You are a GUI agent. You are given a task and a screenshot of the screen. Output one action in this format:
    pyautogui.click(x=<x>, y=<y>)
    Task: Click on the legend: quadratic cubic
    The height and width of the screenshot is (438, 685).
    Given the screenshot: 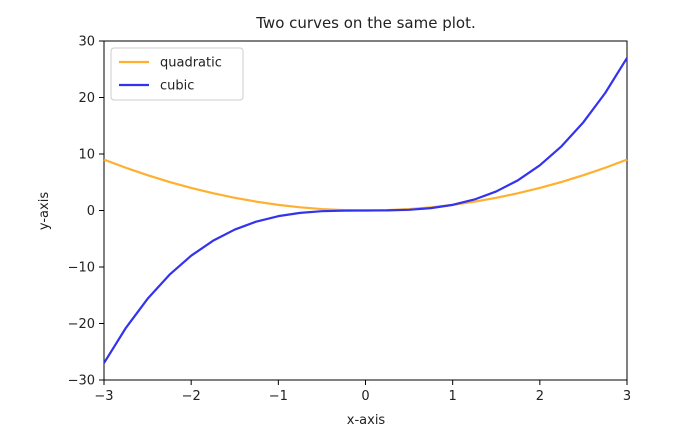 What is the action you would take?
    pyautogui.click(x=177, y=74)
    